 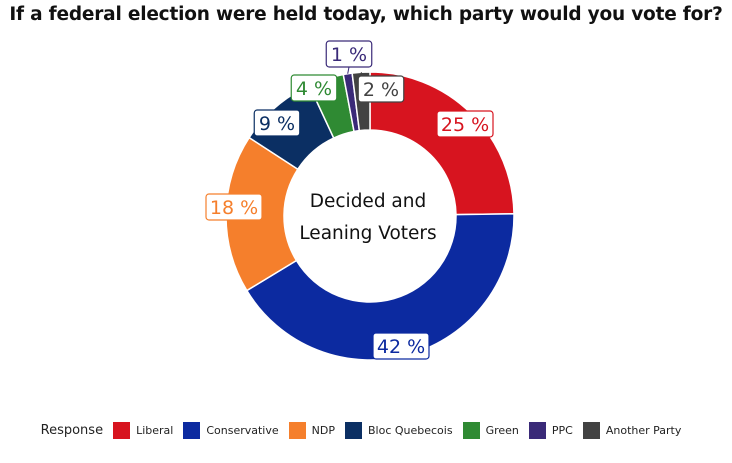 I want to click on data-label-conservative: 42 %, so click(x=401, y=346).